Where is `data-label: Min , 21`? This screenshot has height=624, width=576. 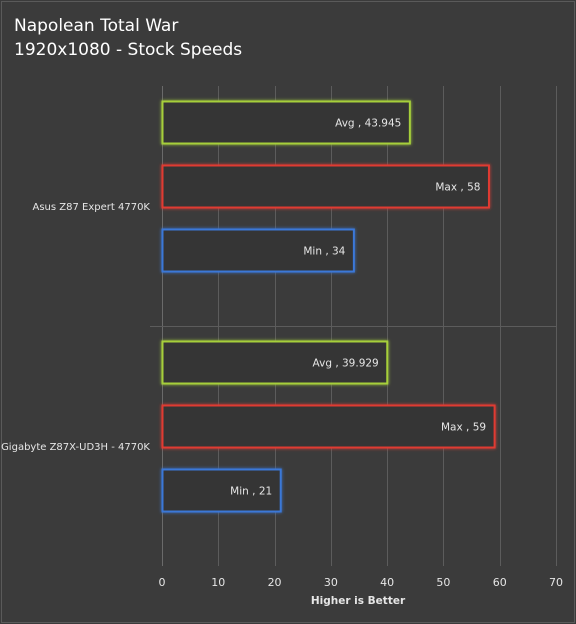
data-label: Min , 21 is located at coordinates (251, 492).